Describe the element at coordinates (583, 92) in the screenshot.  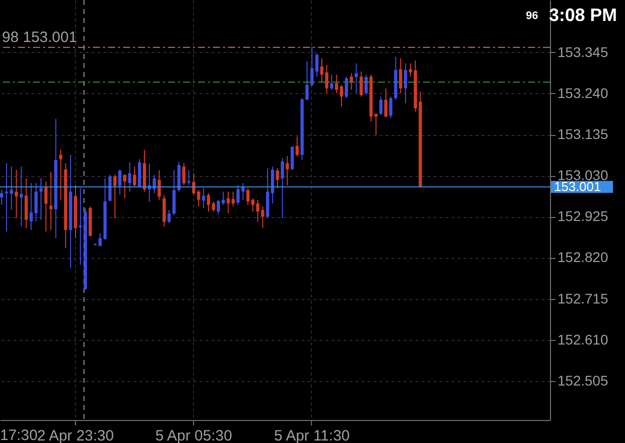
I see `y-tick-label: 153.240` at that location.